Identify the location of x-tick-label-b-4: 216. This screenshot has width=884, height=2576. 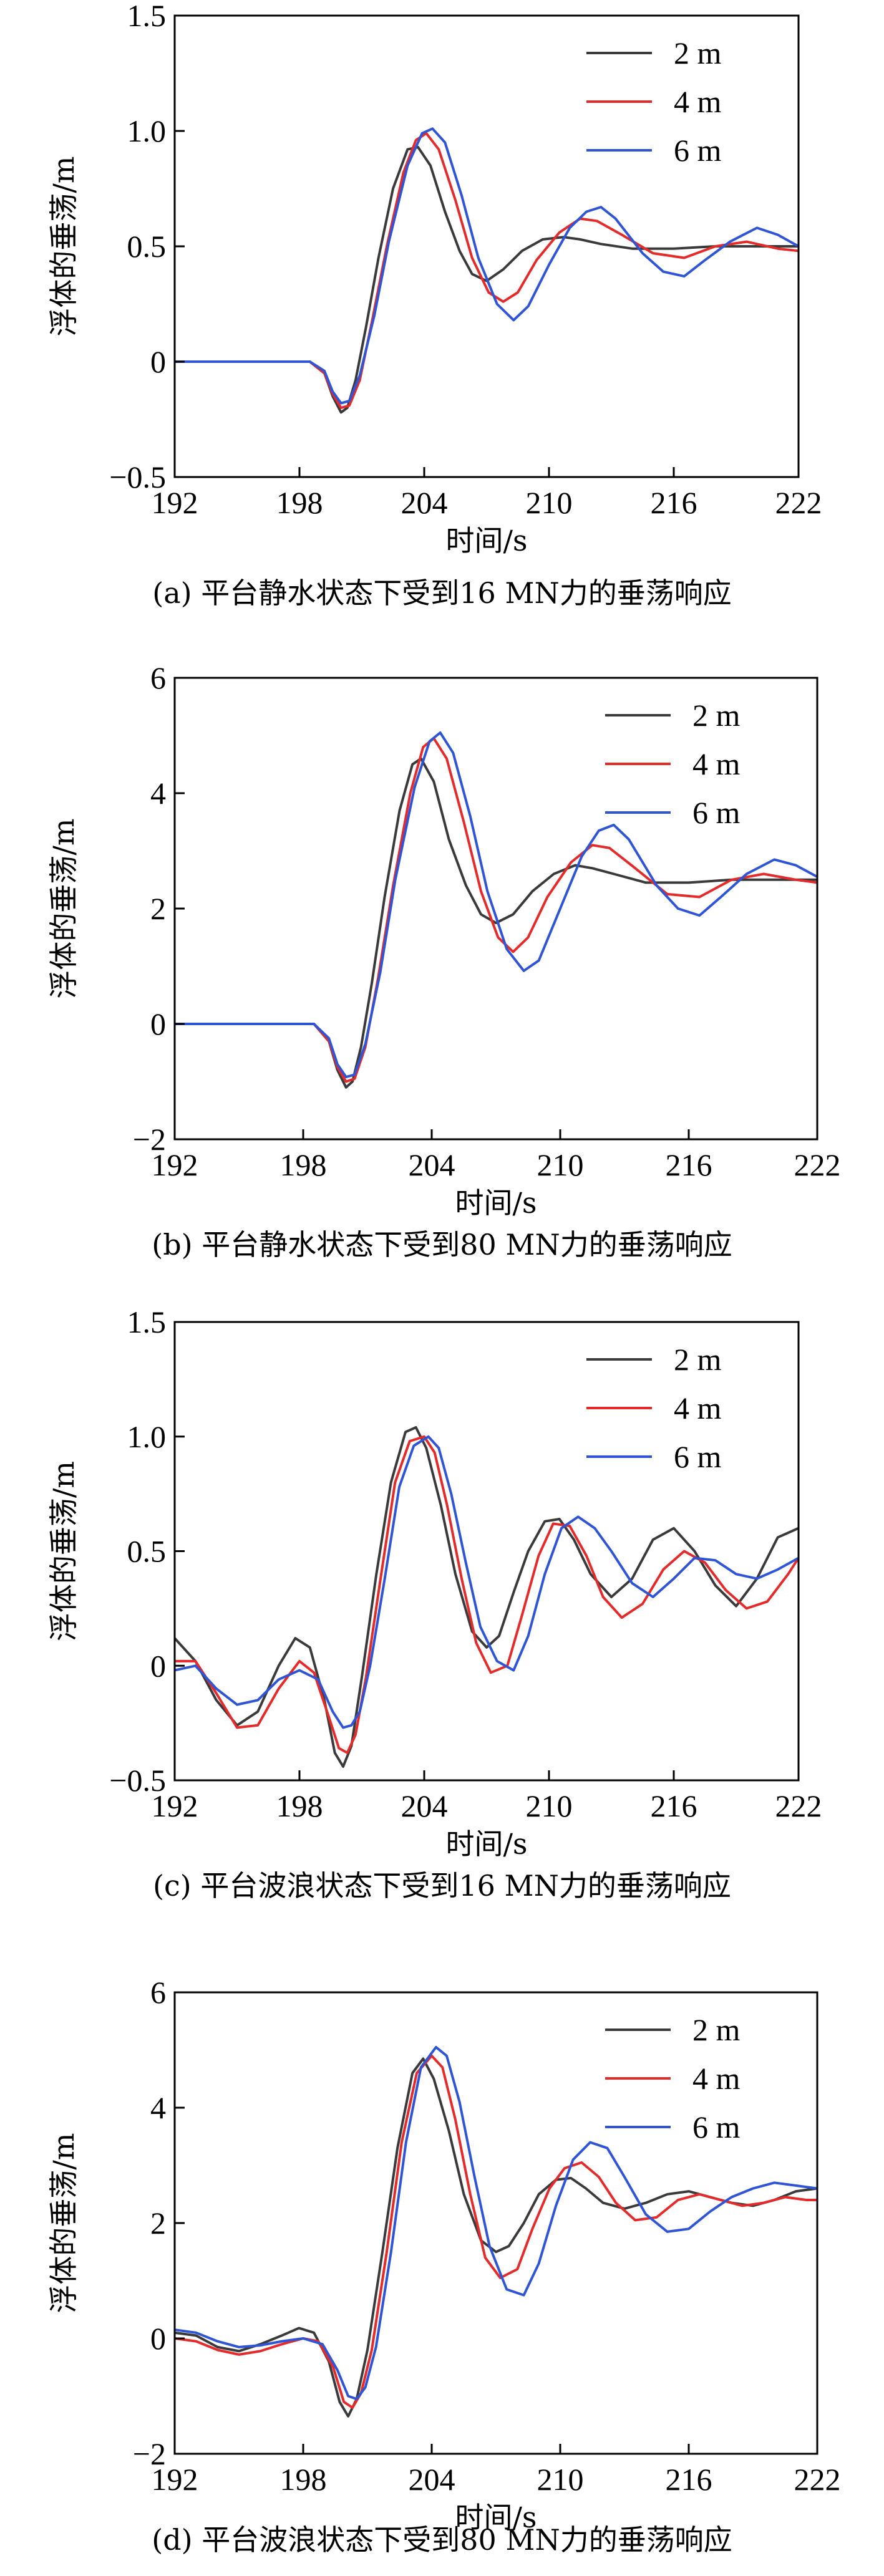
(689, 1164).